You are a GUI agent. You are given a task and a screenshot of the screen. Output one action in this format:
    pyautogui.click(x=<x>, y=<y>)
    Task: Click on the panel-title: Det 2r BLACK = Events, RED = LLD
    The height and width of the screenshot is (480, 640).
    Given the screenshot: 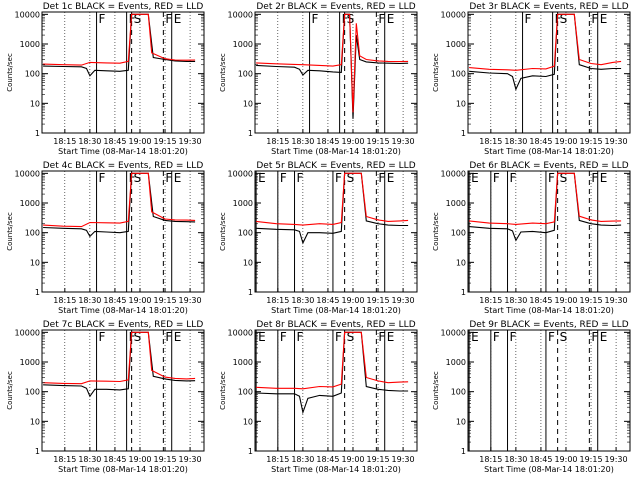 What is the action you would take?
    pyautogui.click(x=335, y=7)
    